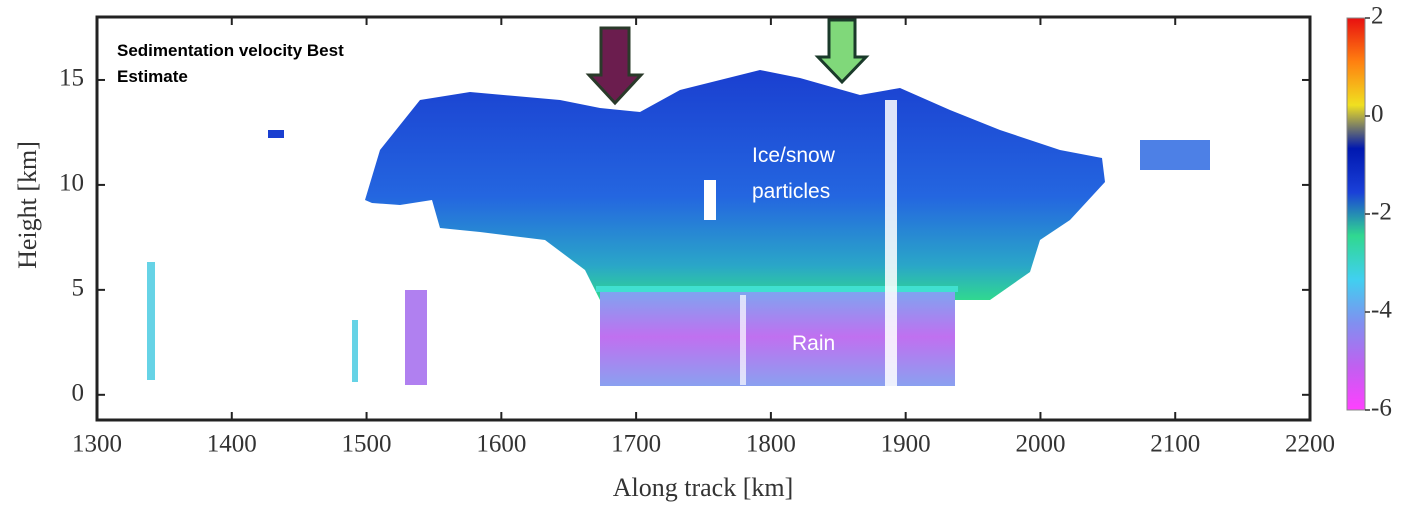 This screenshot has width=1408, height=511. What do you see at coordinates (230, 63) in the screenshot?
I see `chart-title: Sedimentation velocity Best Estimate` at bounding box center [230, 63].